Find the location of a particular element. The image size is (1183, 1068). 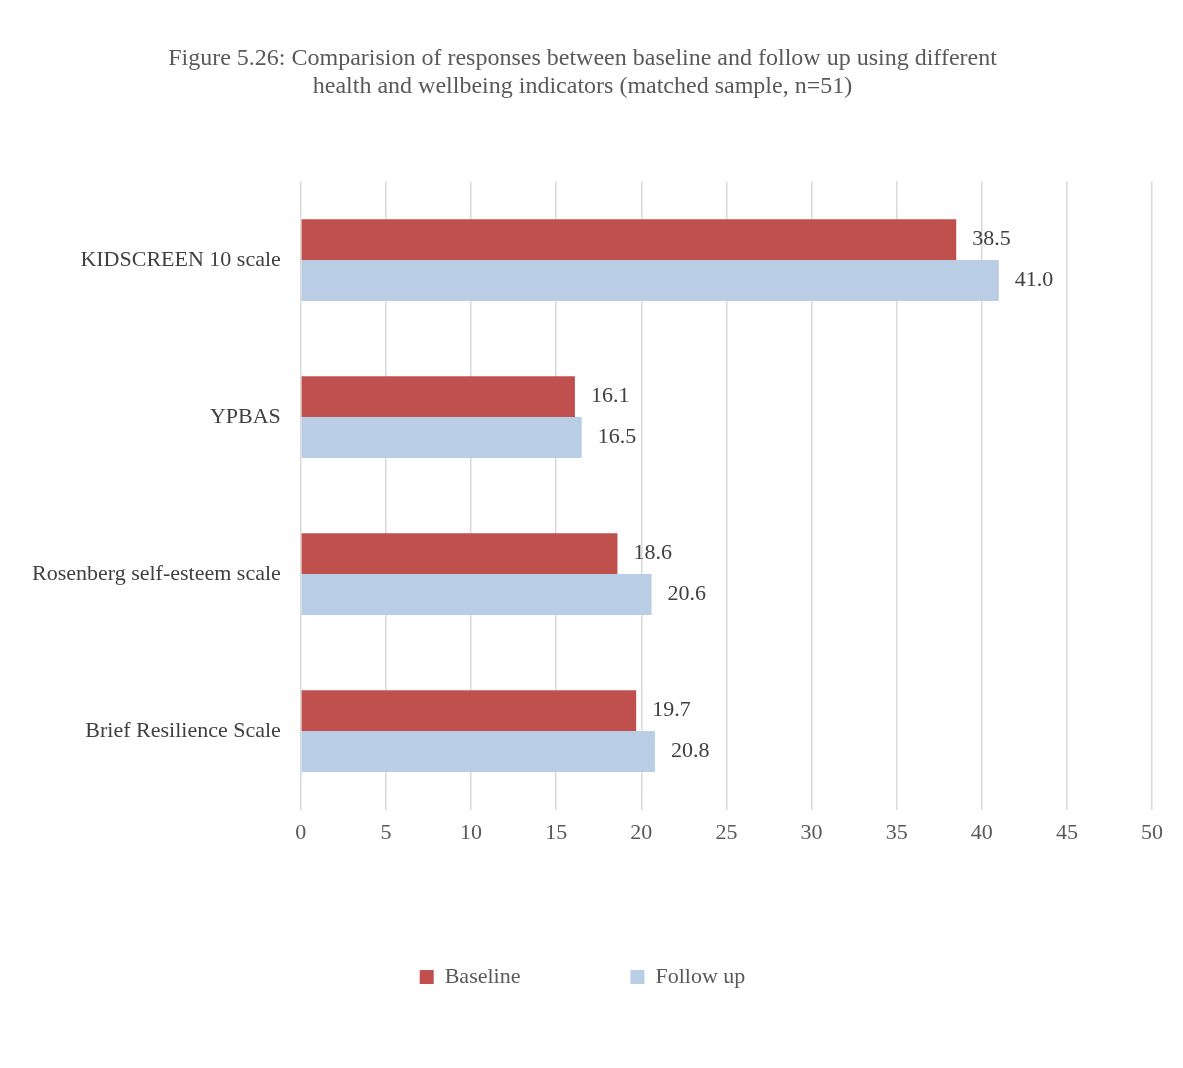

data-label: 16.5 is located at coordinates (617, 436).